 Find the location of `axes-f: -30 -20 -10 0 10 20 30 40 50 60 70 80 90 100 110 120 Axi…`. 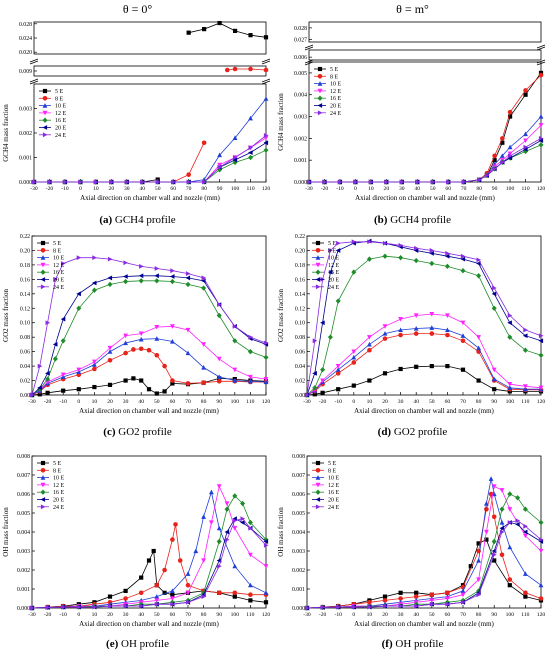

axes-f: -30 -20 -10 0 10 20 30 40 50 60 70 80 90 100 110 120 Axi… is located at coordinates (411, 541).